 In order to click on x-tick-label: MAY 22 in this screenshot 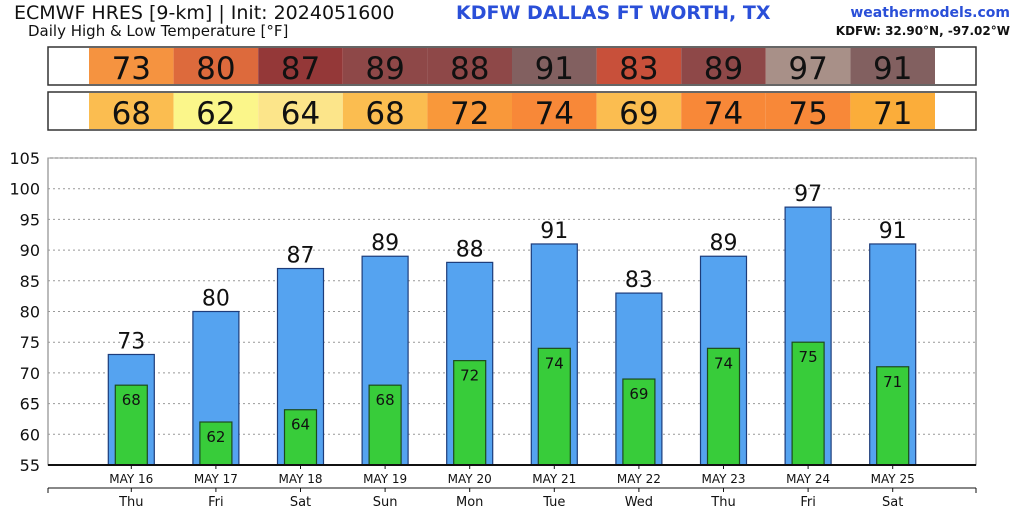, I will do `click(639, 479)`.